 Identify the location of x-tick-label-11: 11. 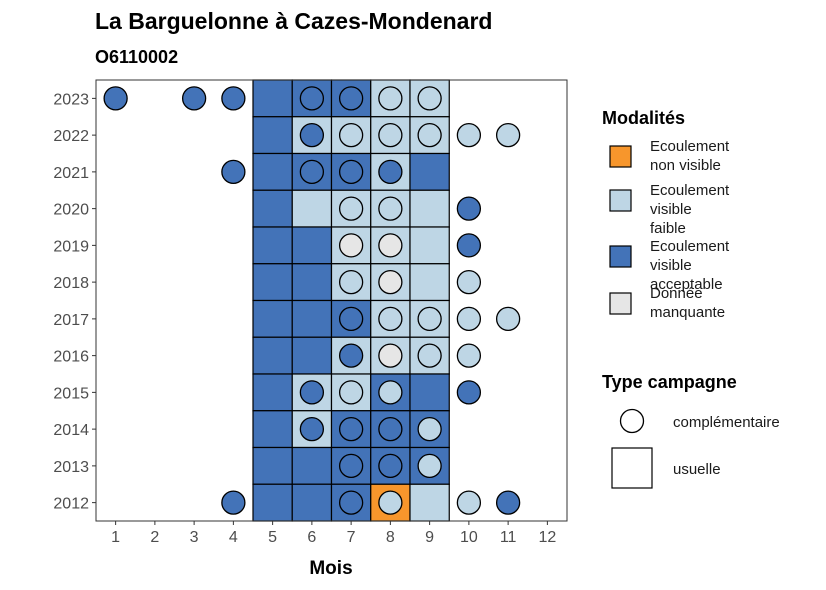
(508, 537).